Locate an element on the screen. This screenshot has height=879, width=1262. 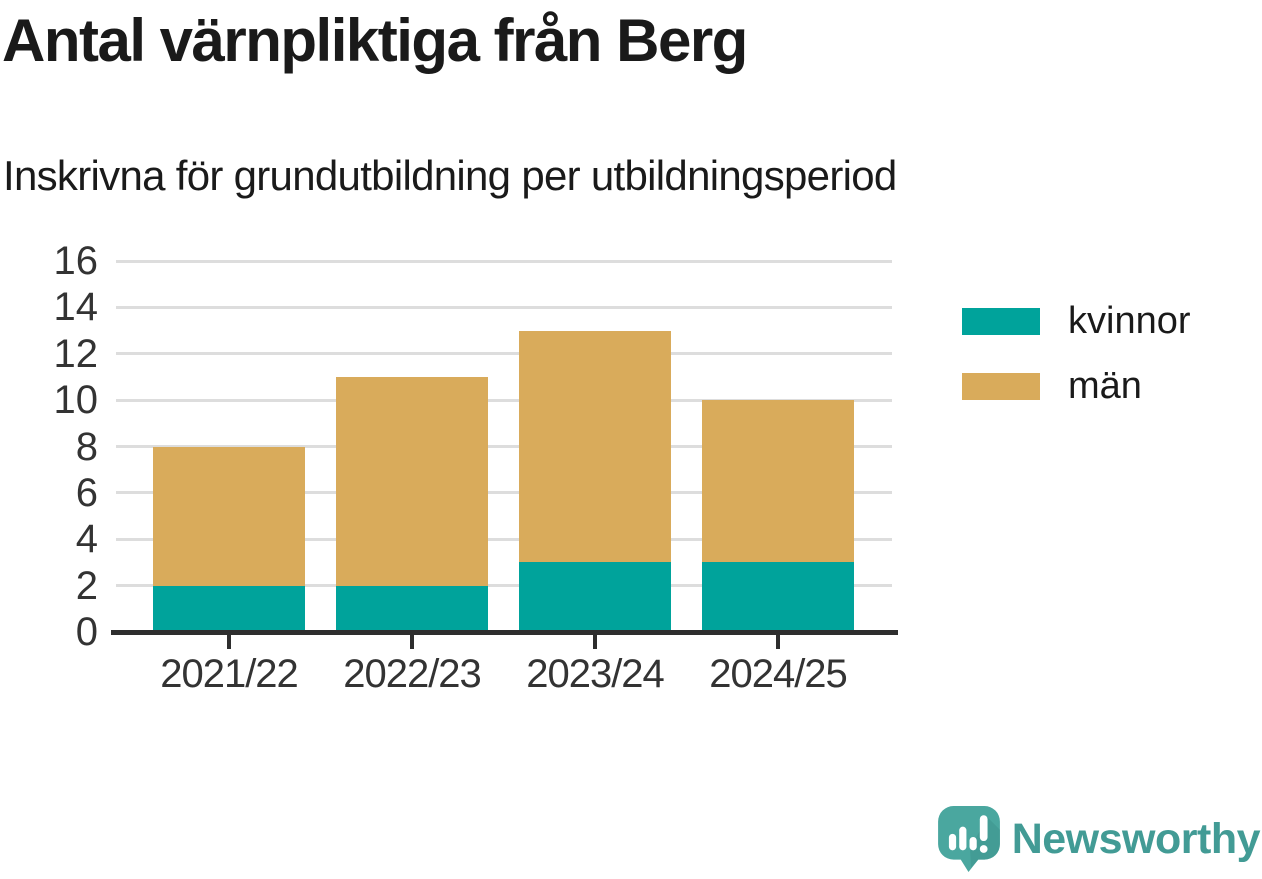
bar-2023-24-män is located at coordinates (595, 446).